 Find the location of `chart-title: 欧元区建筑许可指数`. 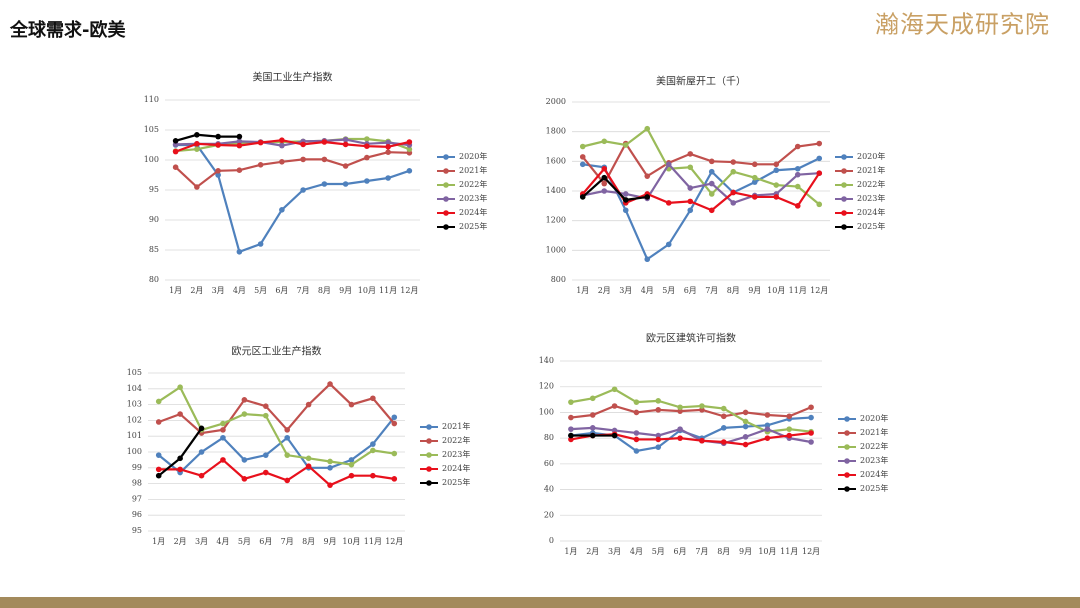

chart-title: 欧元区建筑许可指数 is located at coordinates (691, 338).